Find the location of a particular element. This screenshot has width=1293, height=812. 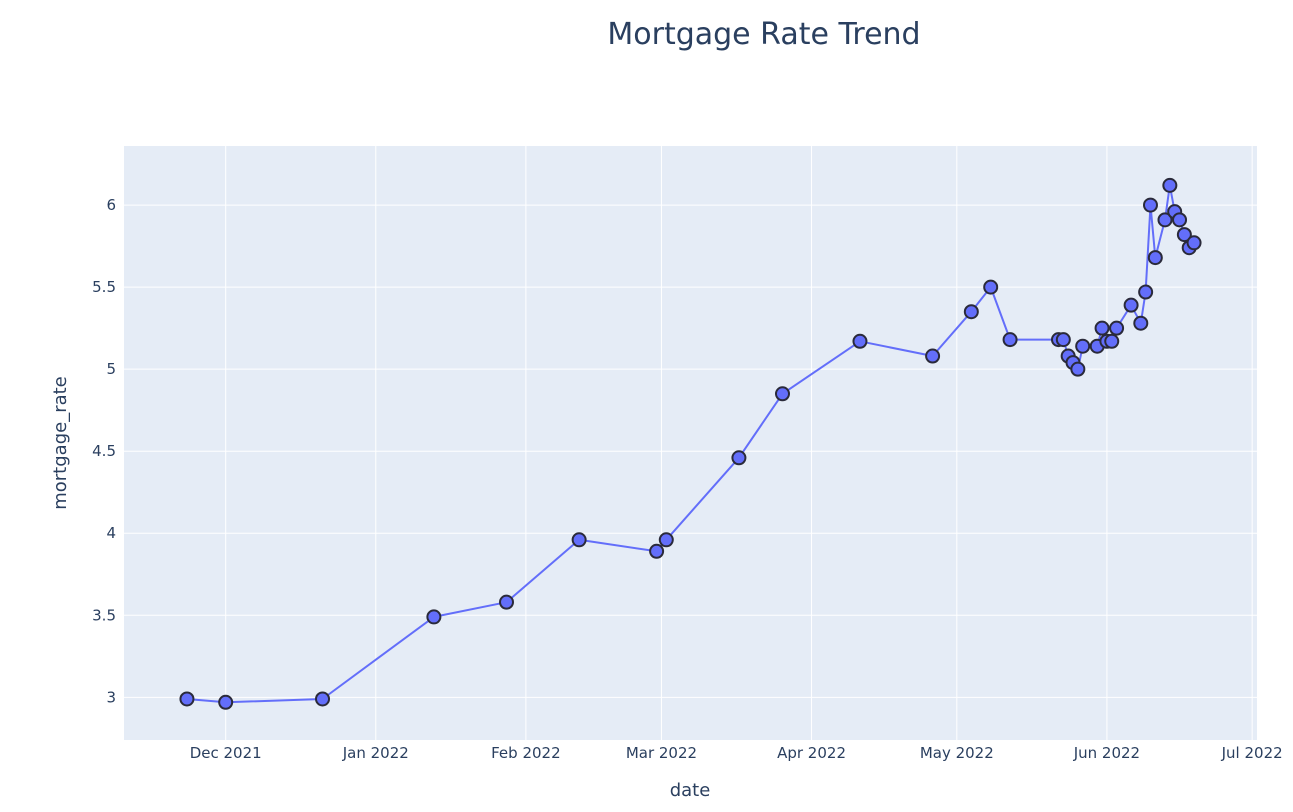

y-axis-title: mortgage_rate is located at coordinates (60, 443).